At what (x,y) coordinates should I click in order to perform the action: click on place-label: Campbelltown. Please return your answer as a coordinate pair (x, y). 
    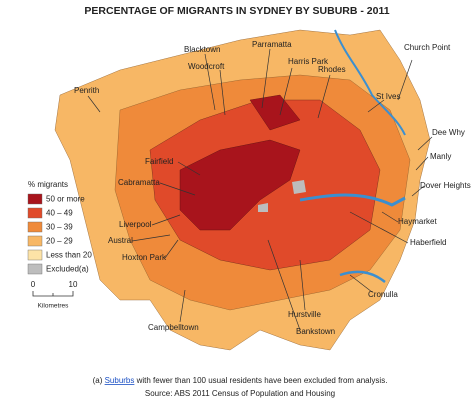
    Looking at the image, I should click on (173, 327).